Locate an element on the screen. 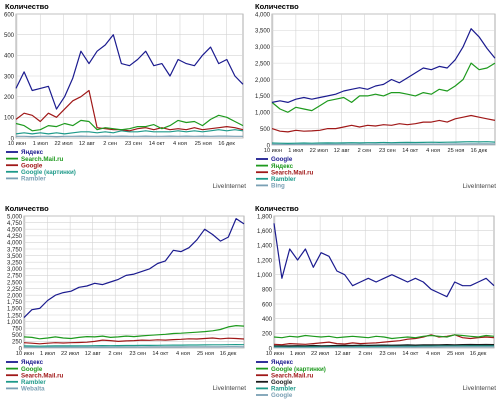 This screenshot has width=500, height=404. y-tick-label: 1,400 is located at coordinates (265, 247).